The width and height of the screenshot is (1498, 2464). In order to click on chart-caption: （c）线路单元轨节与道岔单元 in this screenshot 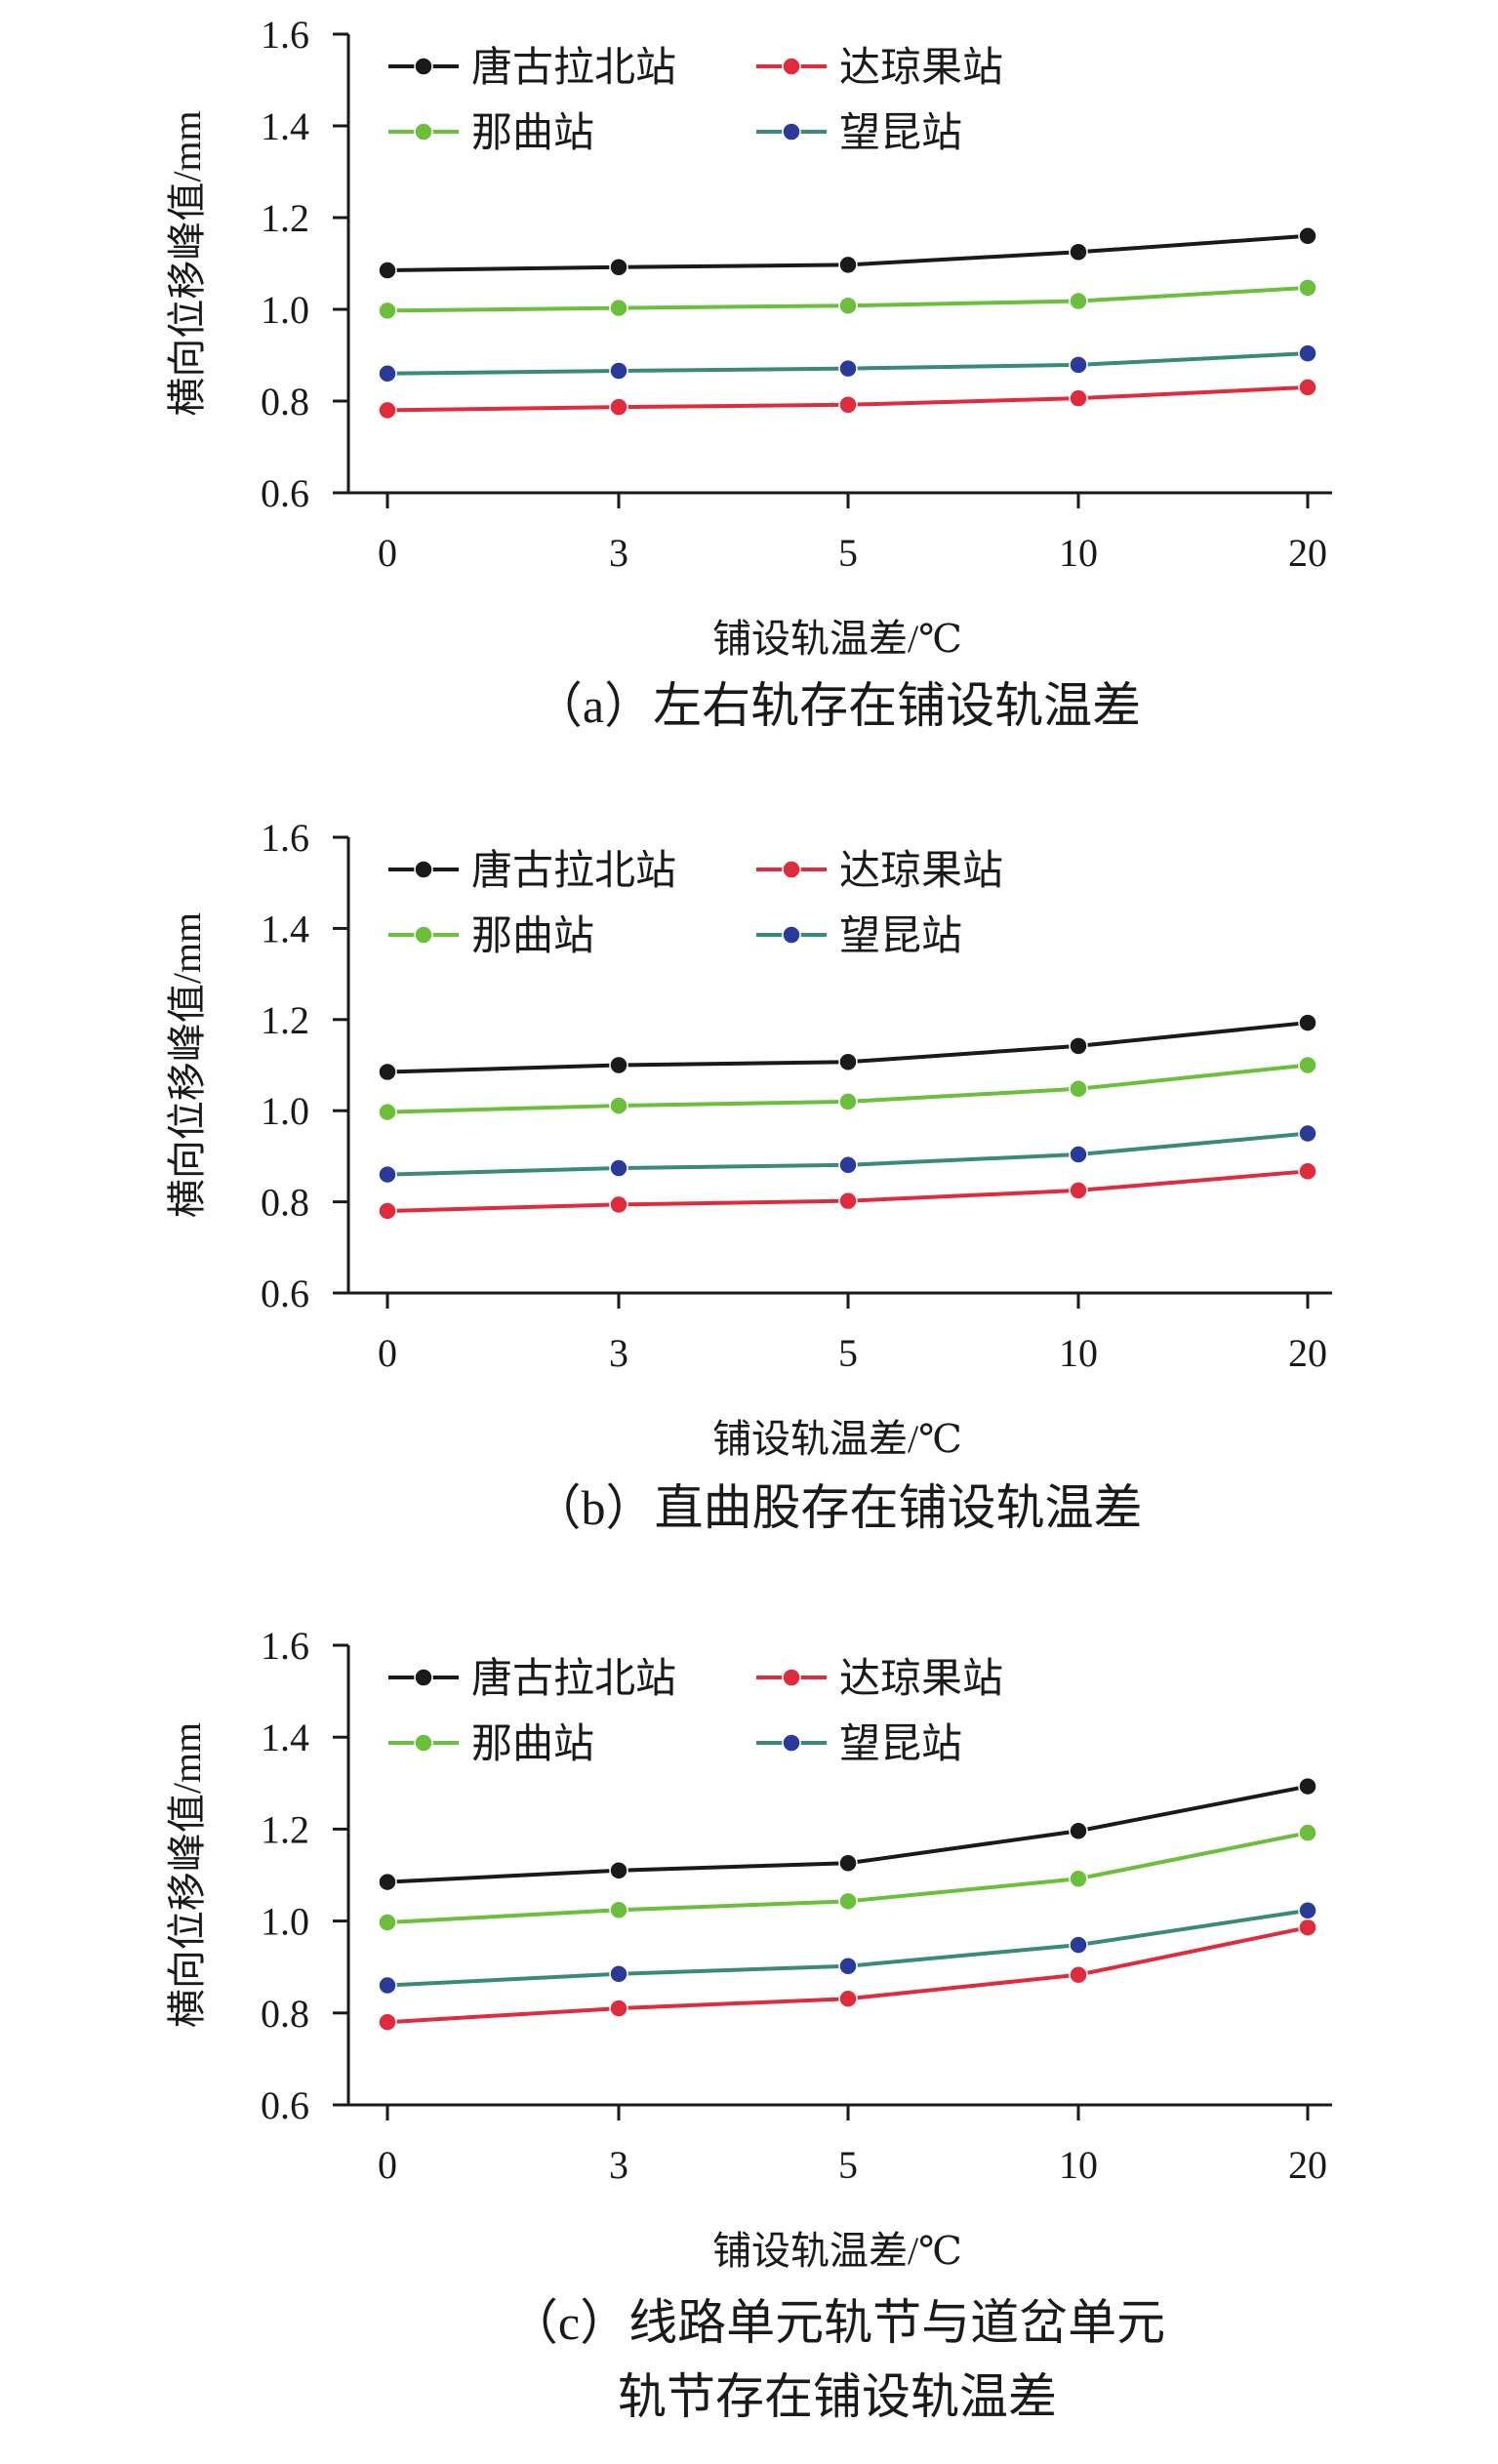, I will do `click(837, 2322)`.